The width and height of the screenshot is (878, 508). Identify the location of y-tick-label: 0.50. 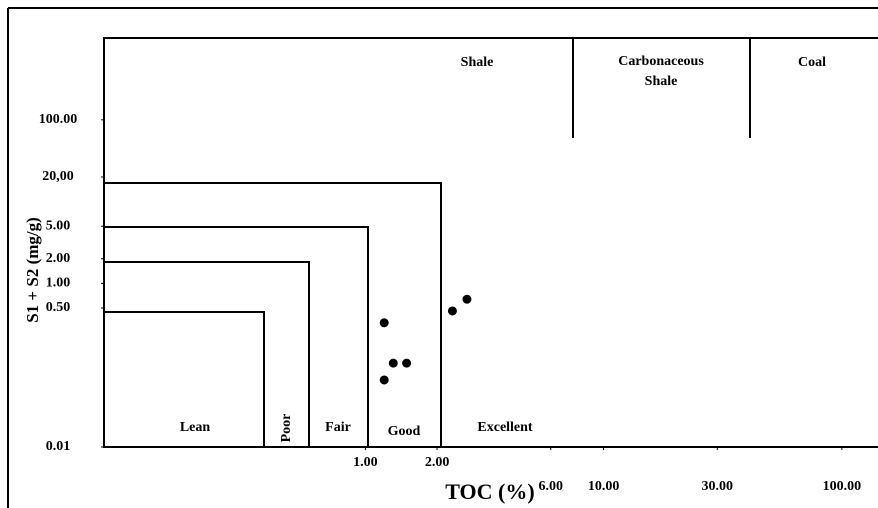
(58, 307).